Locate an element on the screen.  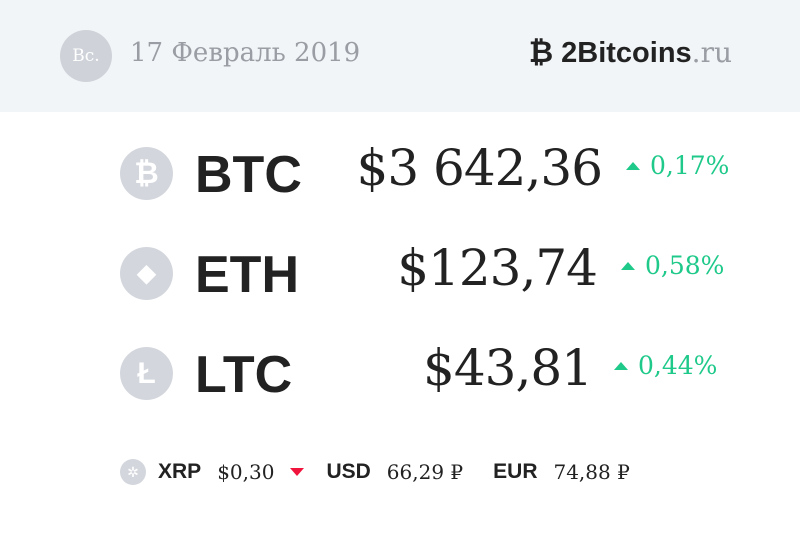
coin-price: $123,74 is located at coordinates (497, 268).